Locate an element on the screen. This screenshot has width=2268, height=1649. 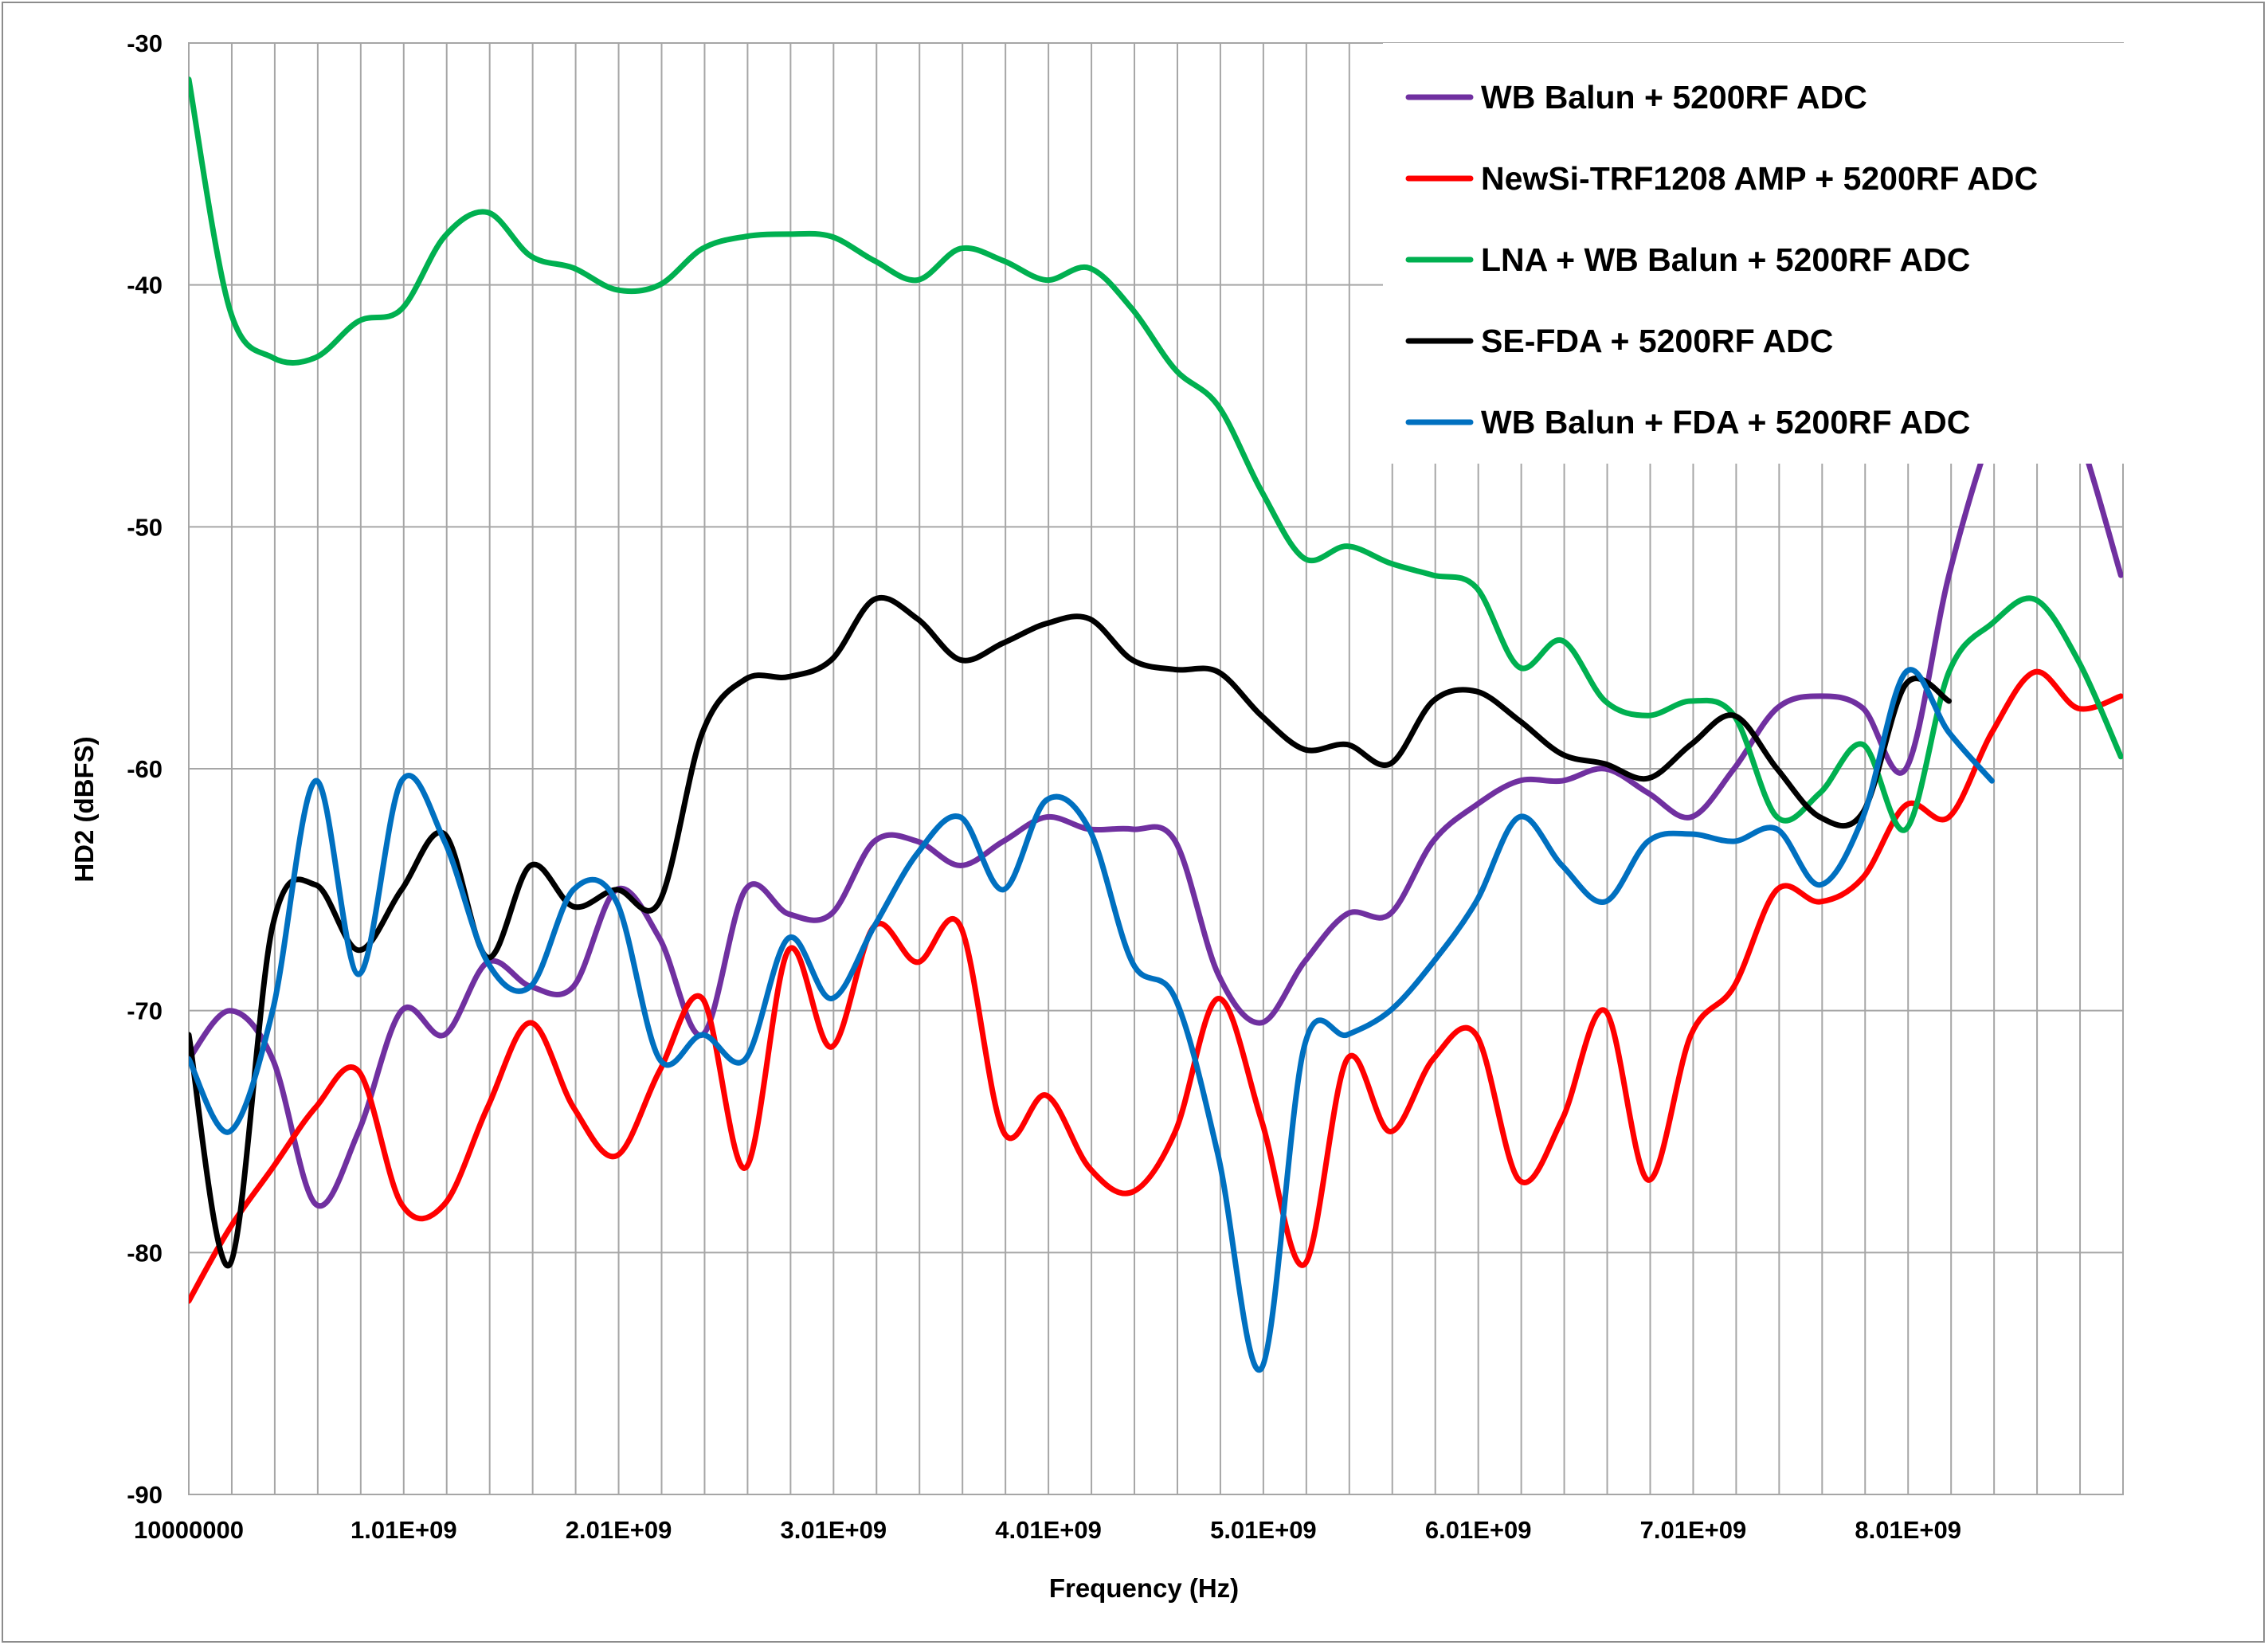
x-tick-label: 1.01E+09 is located at coordinates (404, 1530).